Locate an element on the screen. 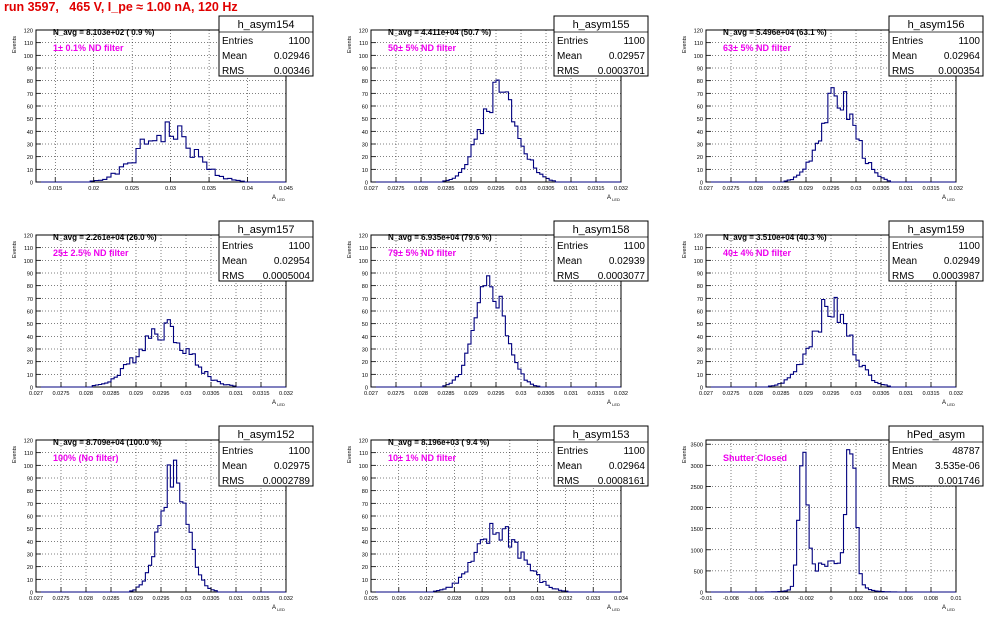 This screenshot has width=996, height=622. x-tick-label: 0.02 is located at coordinates (93, 189).